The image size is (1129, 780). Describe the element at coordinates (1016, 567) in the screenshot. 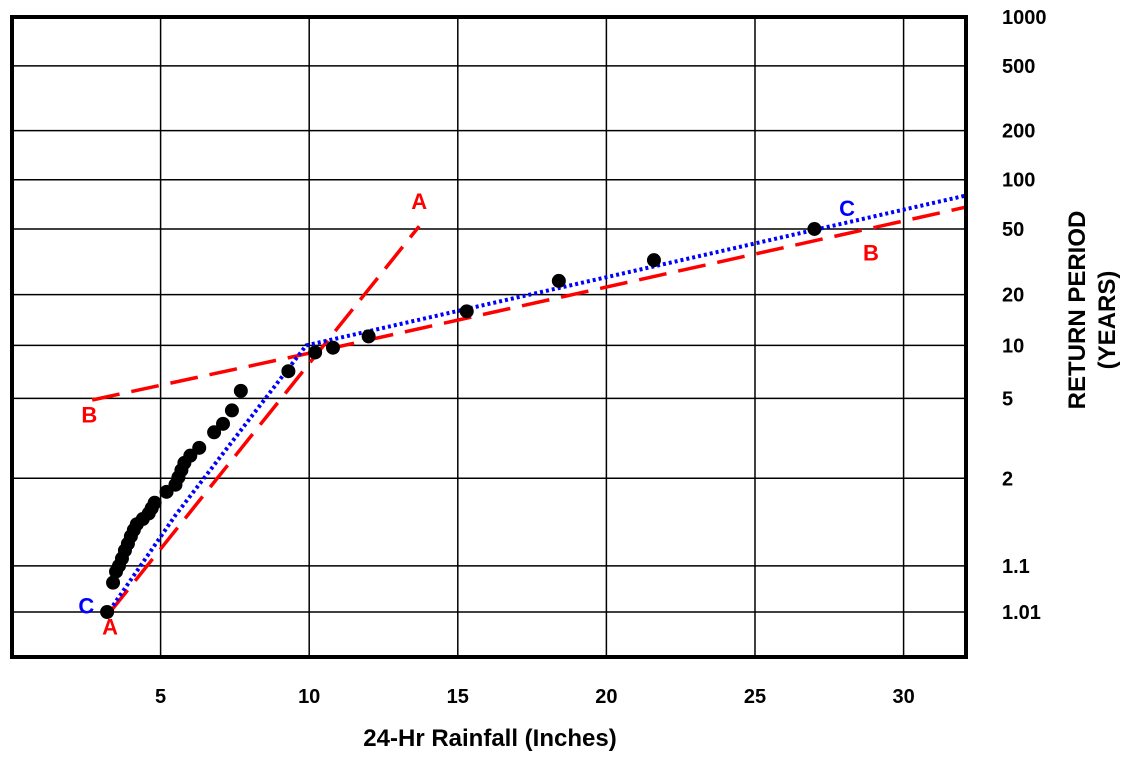

I see `y-tick-label: 1.1` at that location.